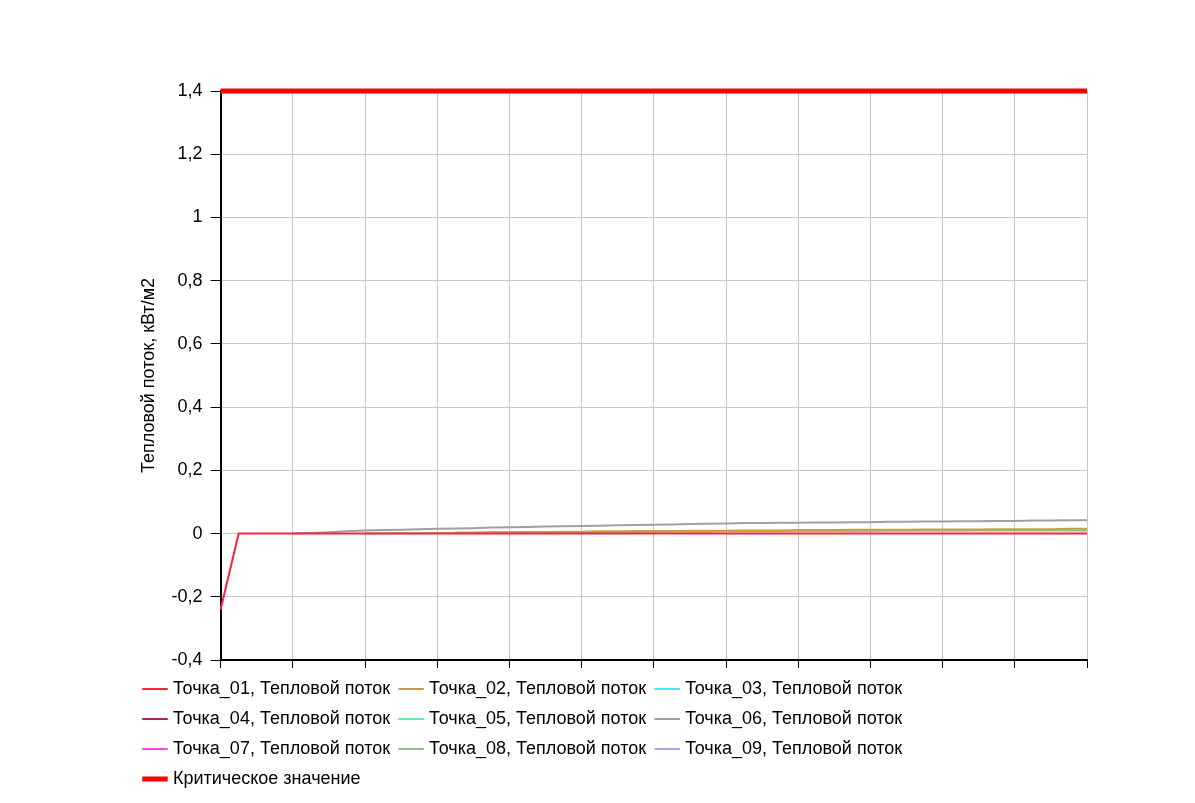 The width and height of the screenshot is (1195, 803). I want to click on legend-label: Точка_05, Тепловой поток, so click(538, 718).